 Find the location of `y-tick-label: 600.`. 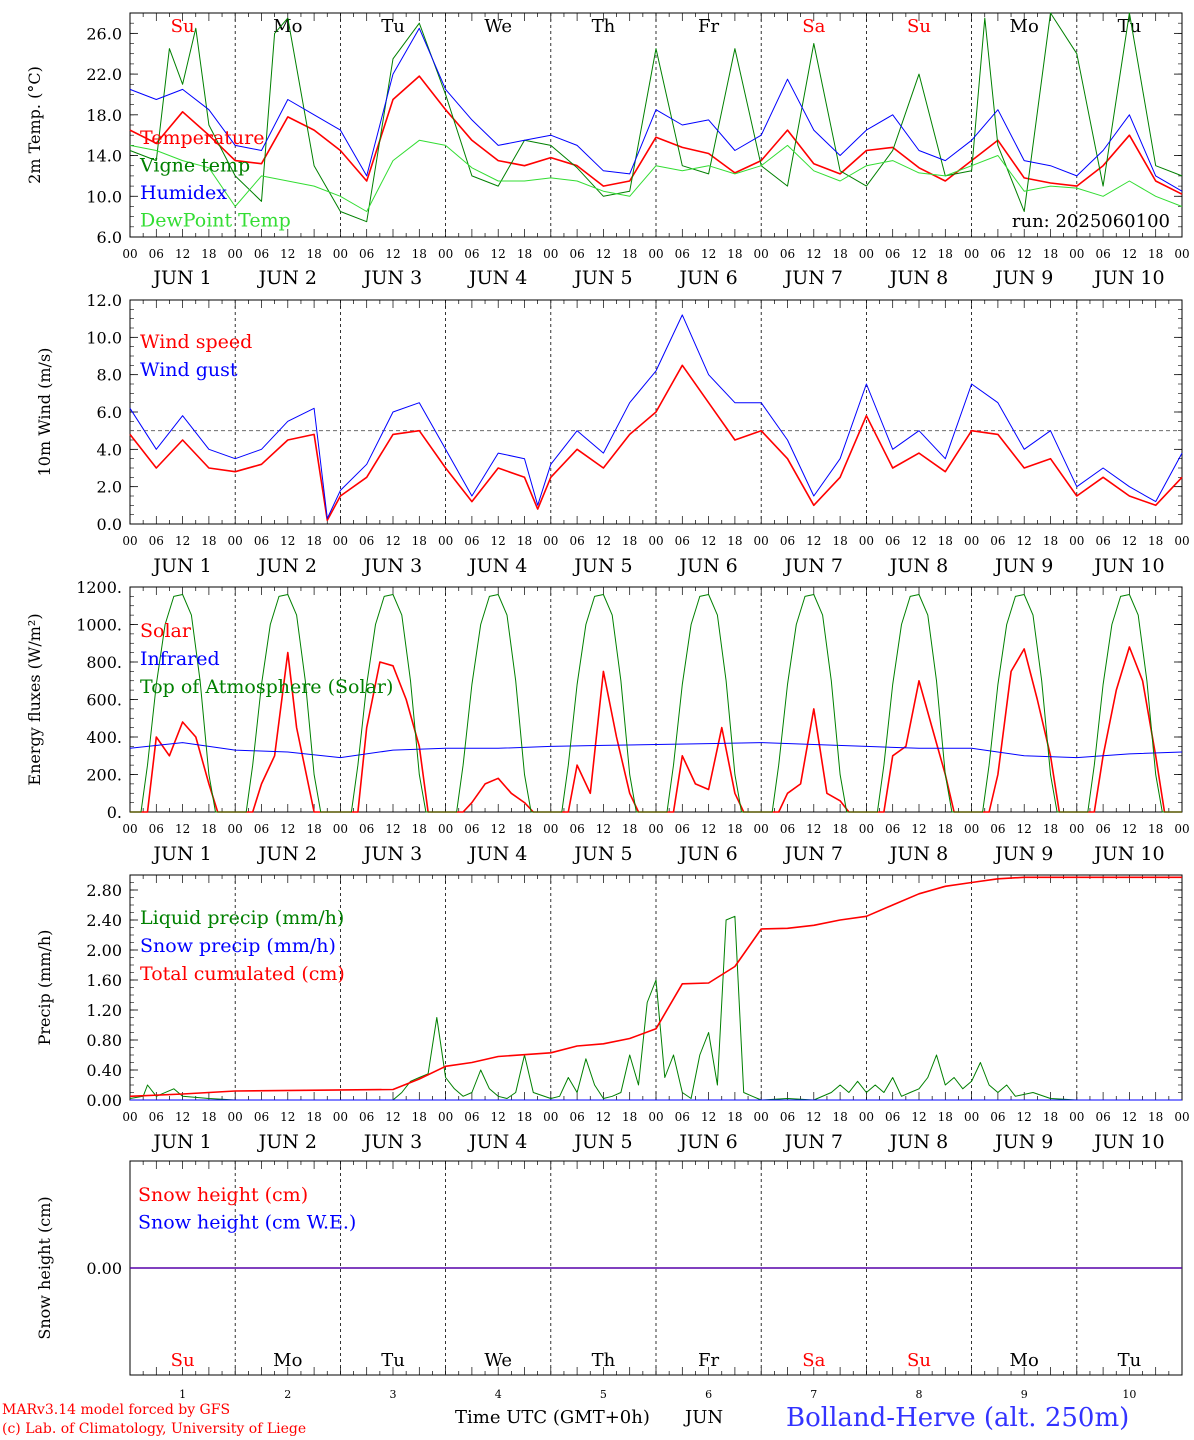

y-tick-label: 600. is located at coordinates (104, 700).